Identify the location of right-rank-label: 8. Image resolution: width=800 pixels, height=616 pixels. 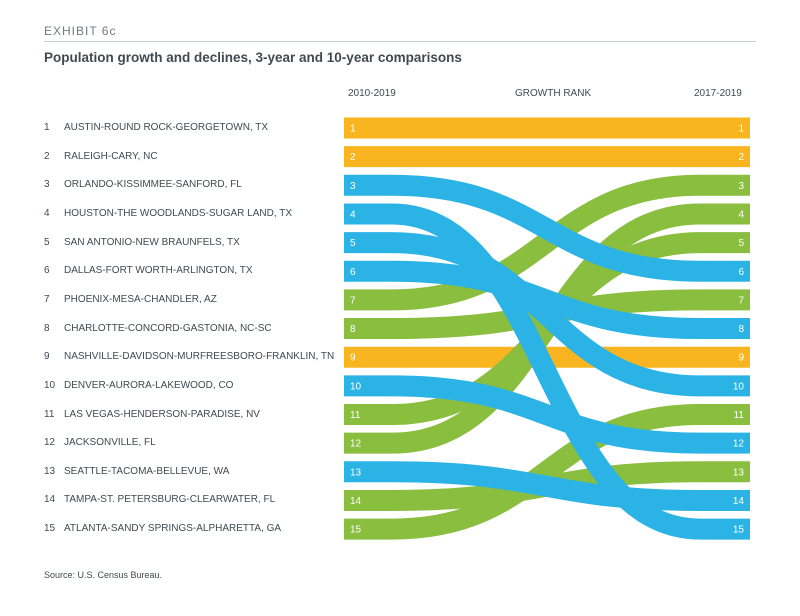
(741, 329).